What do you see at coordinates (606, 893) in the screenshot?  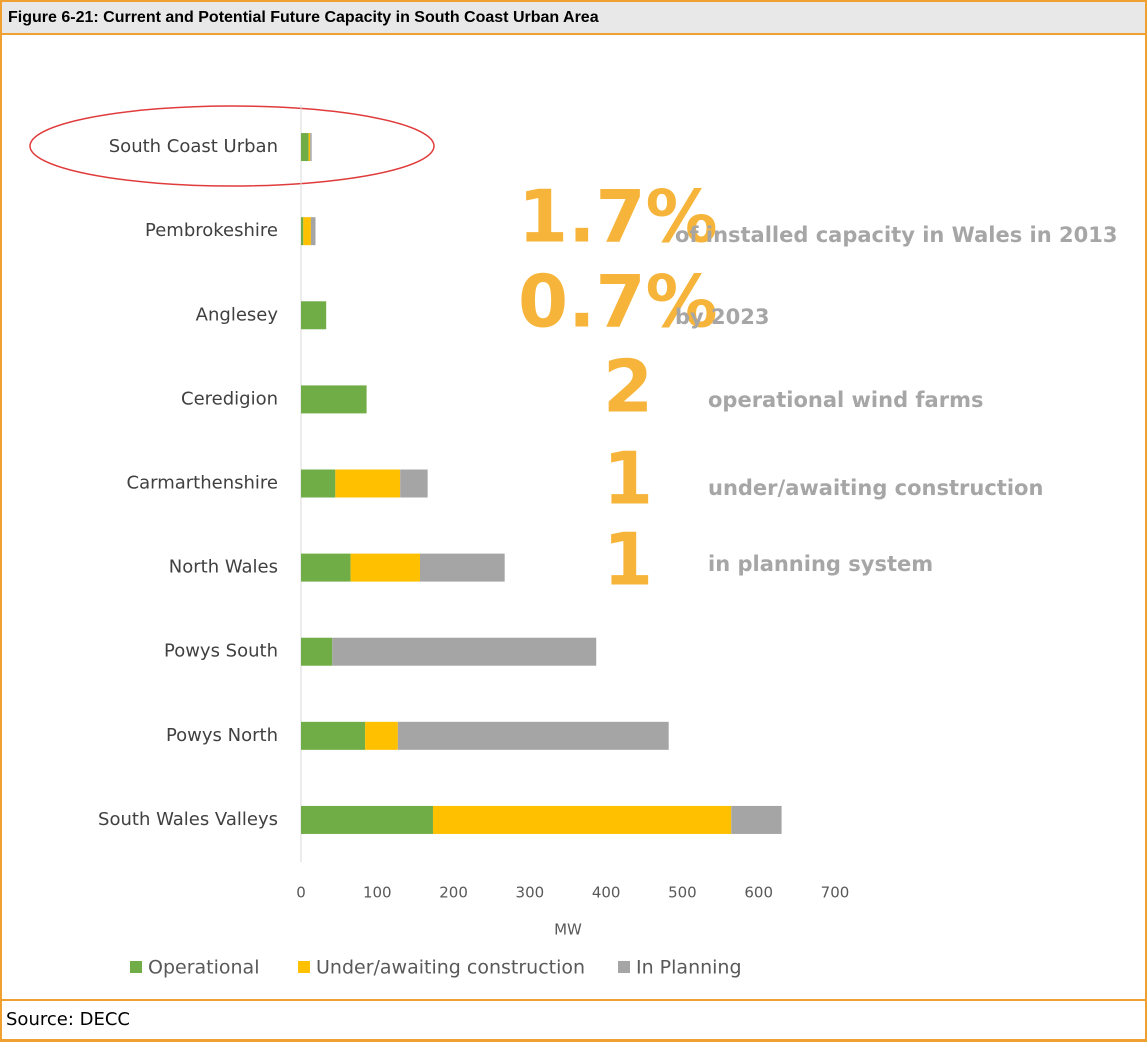 I see `x-tick-label: 400` at bounding box center [606, 893].